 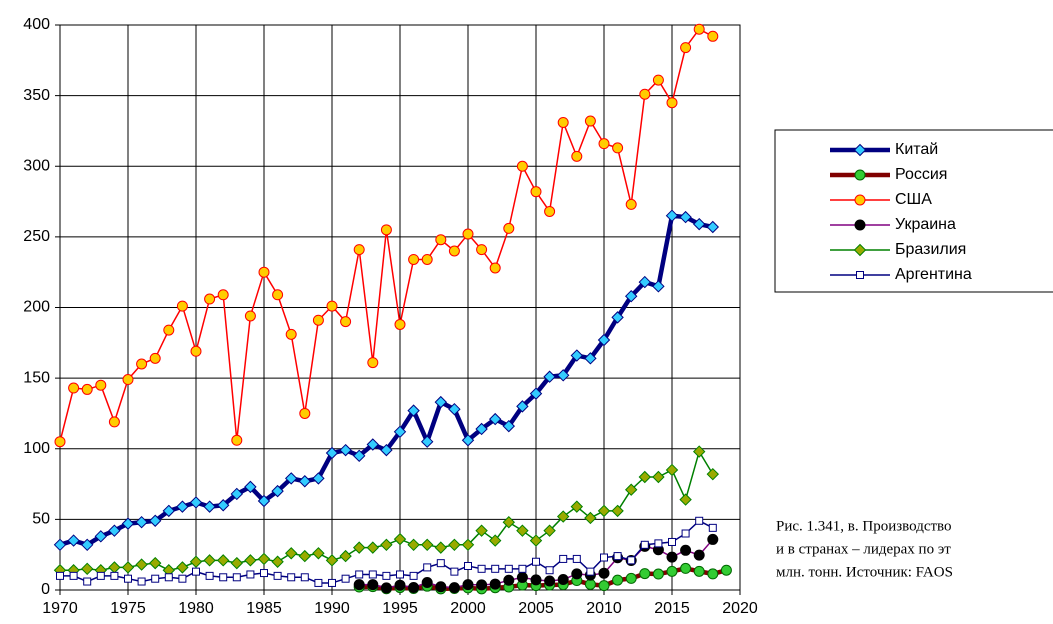 I want to click on y-tick-label: 250, so click(x=36, y=236).